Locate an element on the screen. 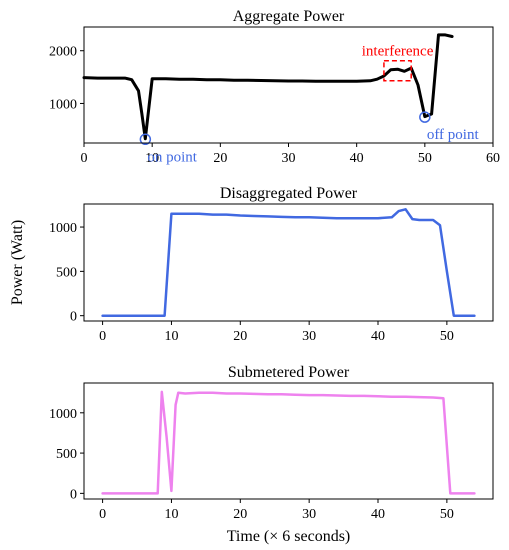  off-point-marker is located at coordinates (425, 117).